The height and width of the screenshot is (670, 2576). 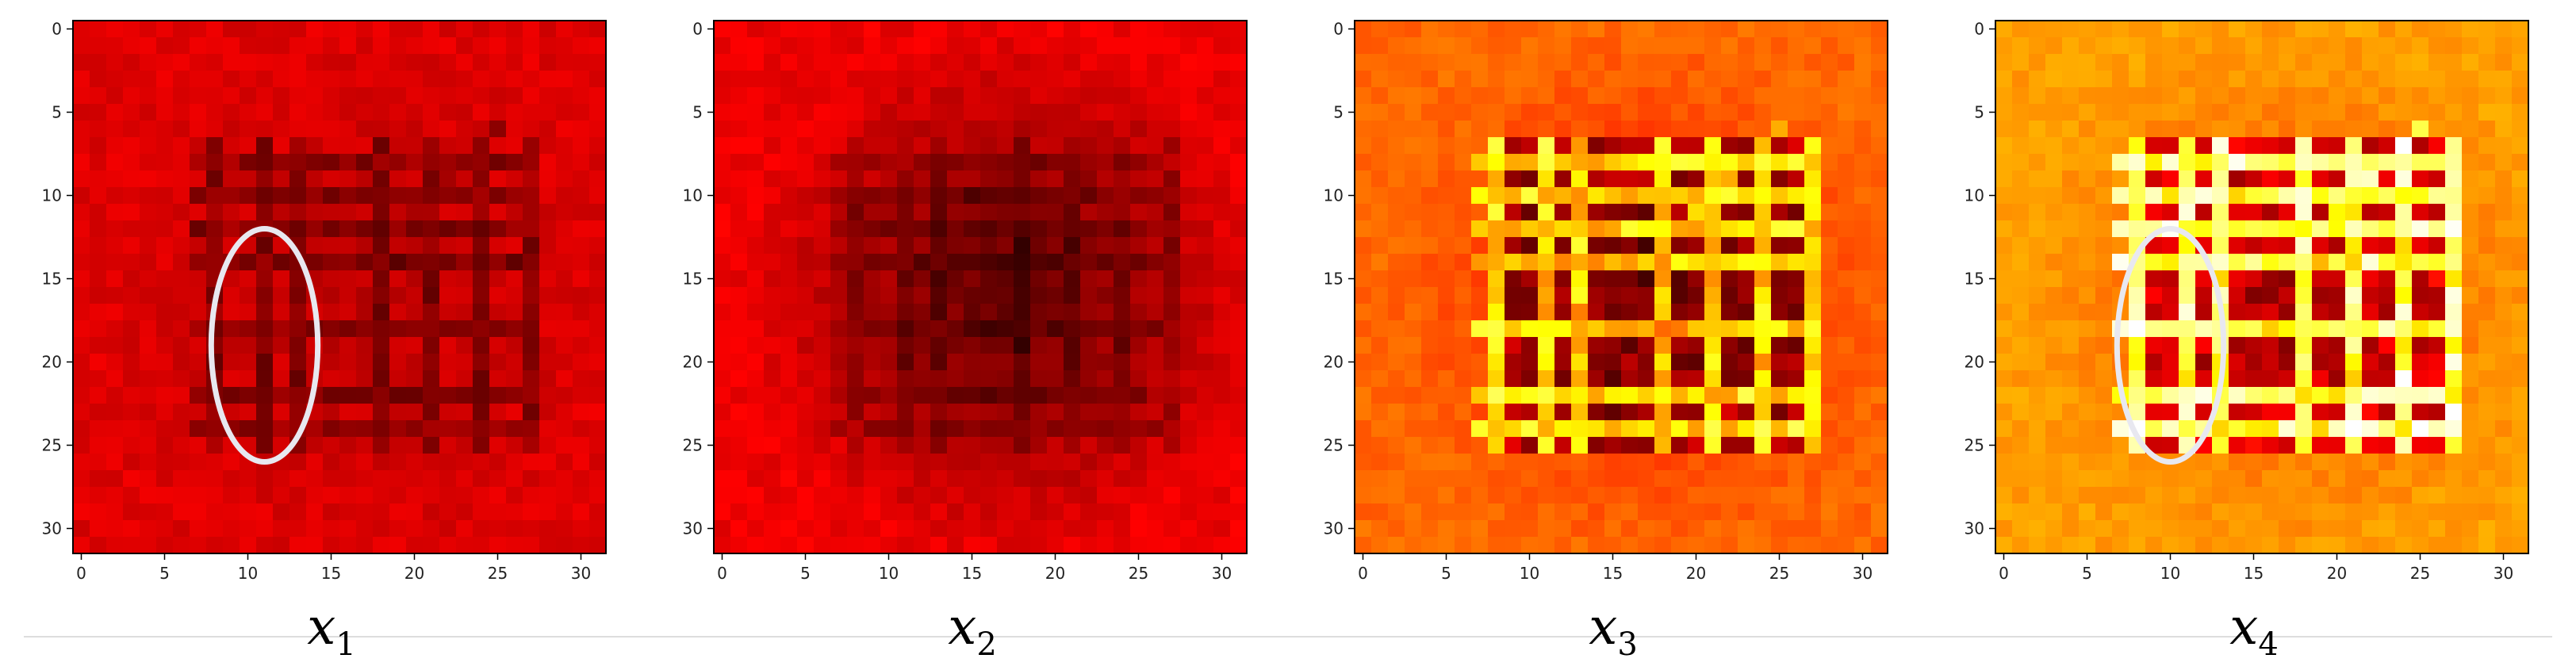 What do you see at coordinates (2004, 573) in the screenshot?
I see `x-tick-label: 0` at bounding box center [2004, 573].